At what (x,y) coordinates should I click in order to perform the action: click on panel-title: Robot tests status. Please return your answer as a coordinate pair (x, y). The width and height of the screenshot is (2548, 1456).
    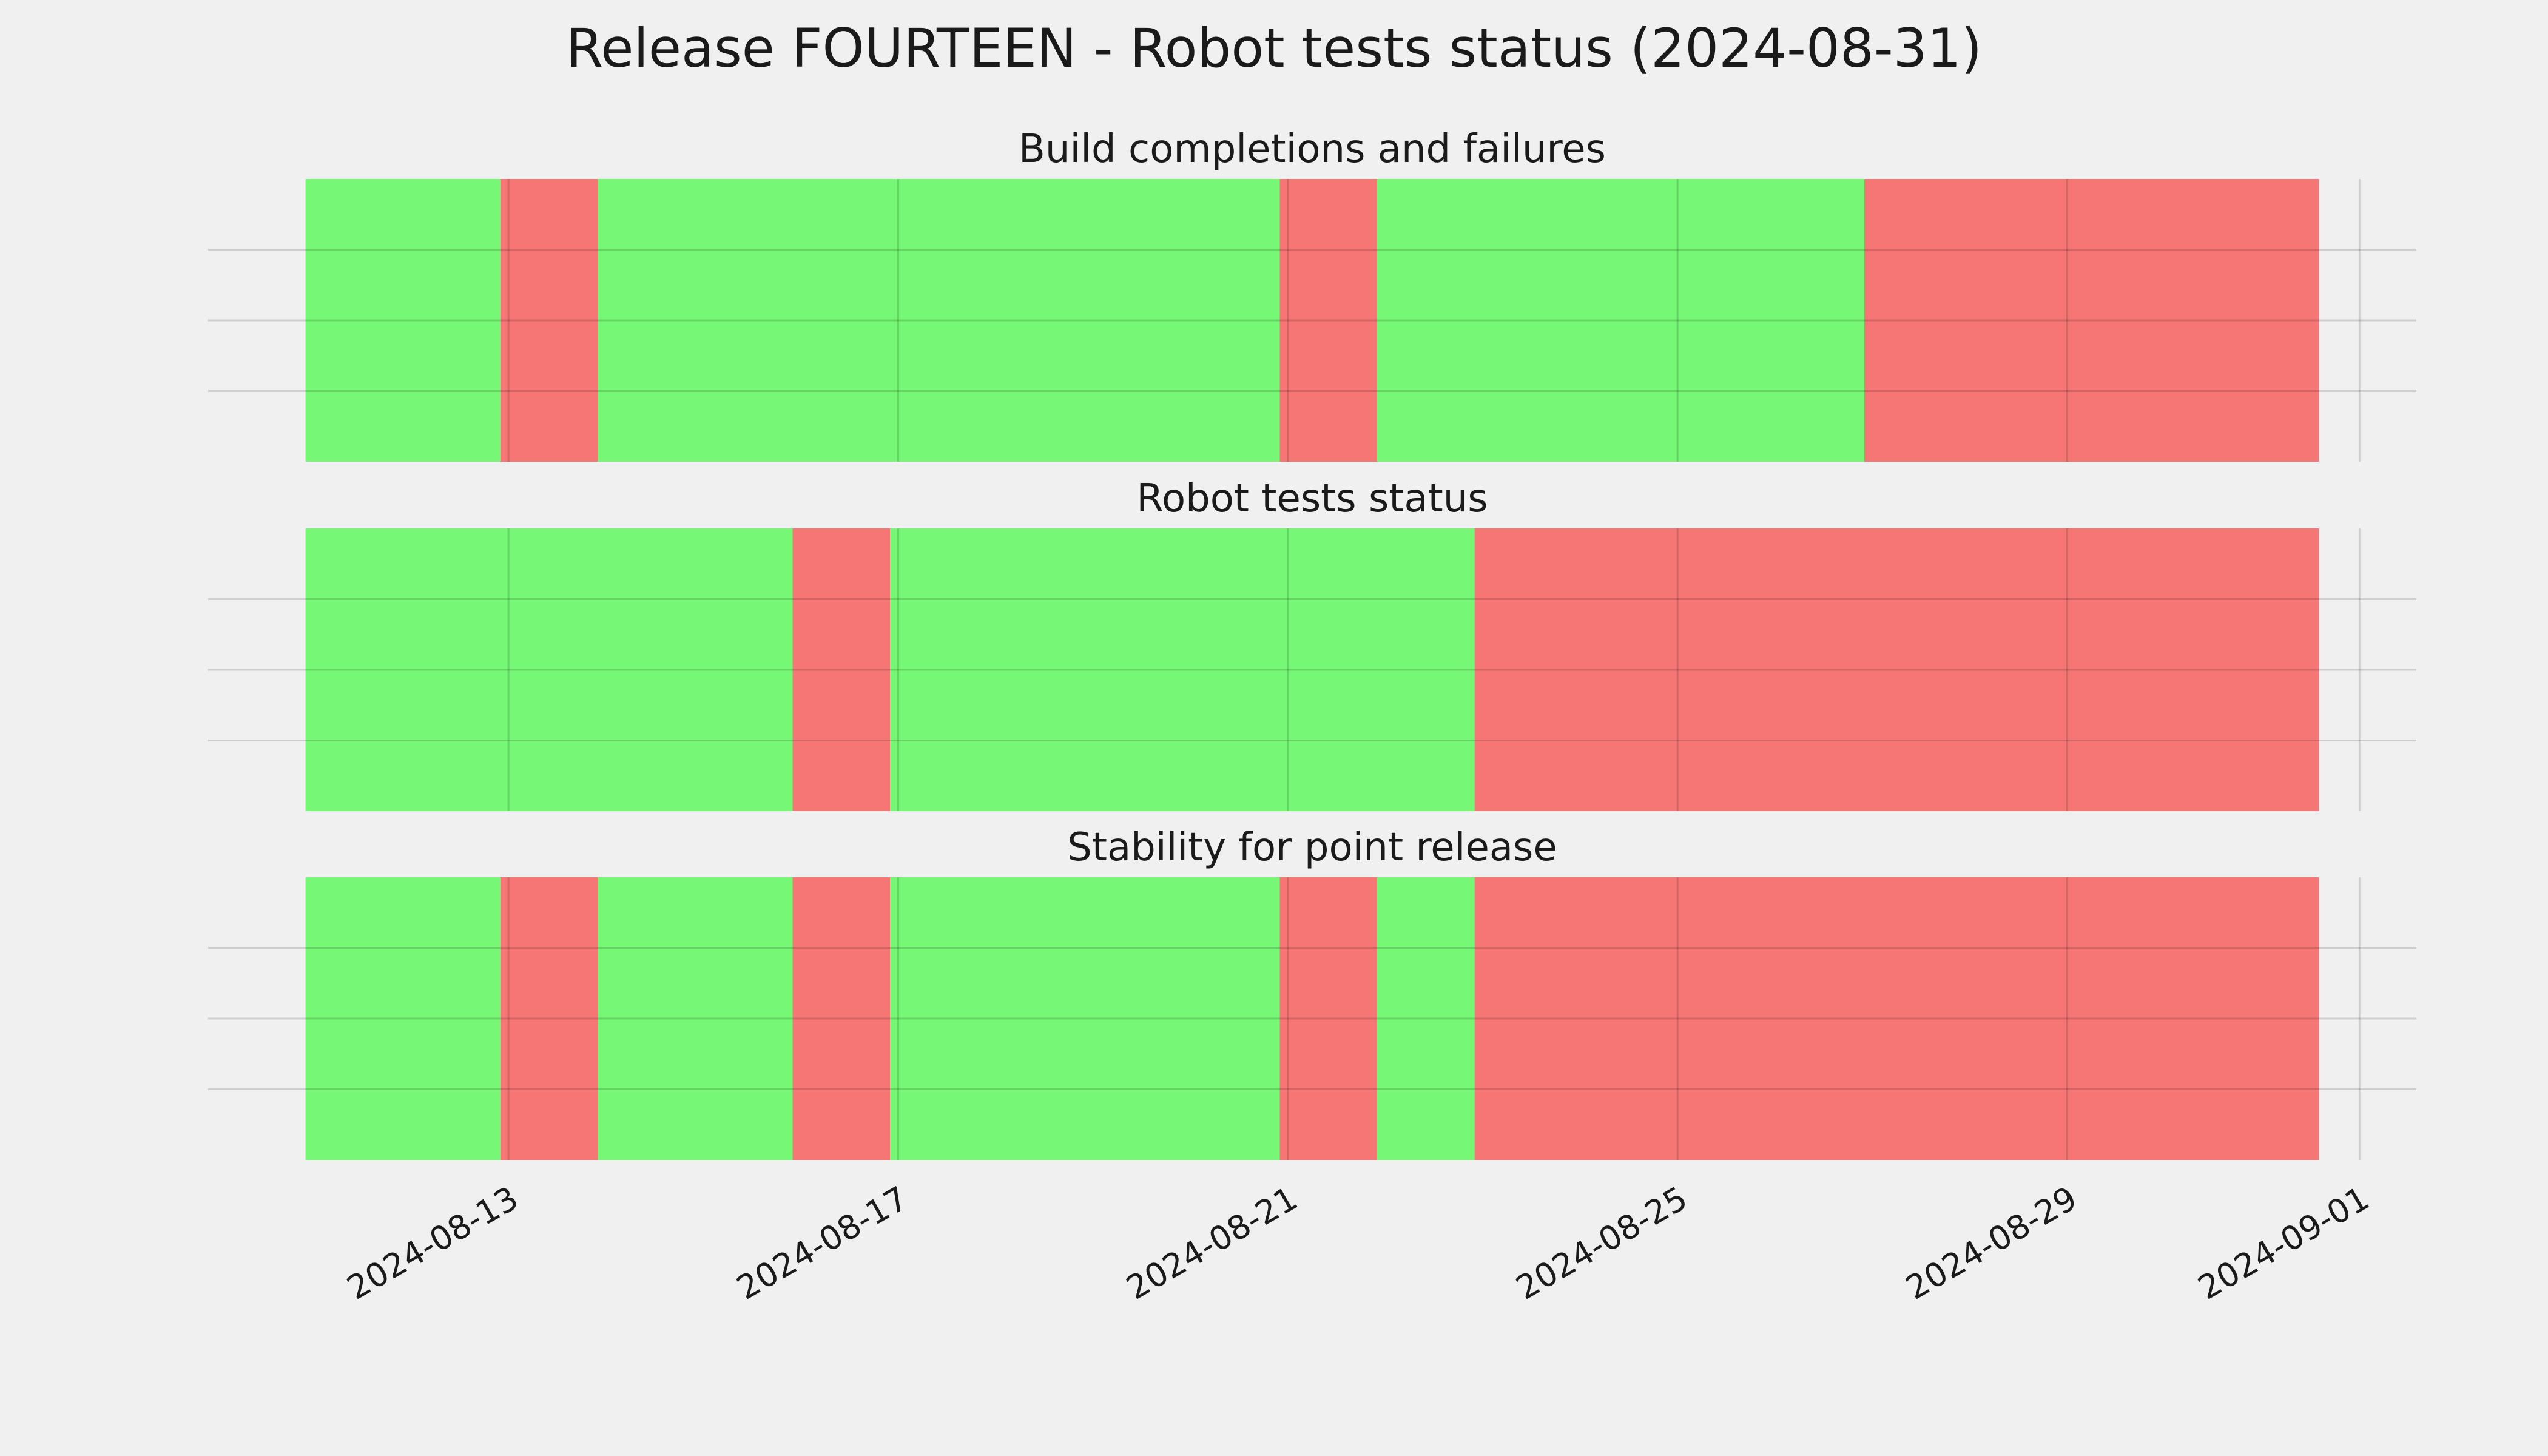
    Looking at the image, I should click on (1312, 498).